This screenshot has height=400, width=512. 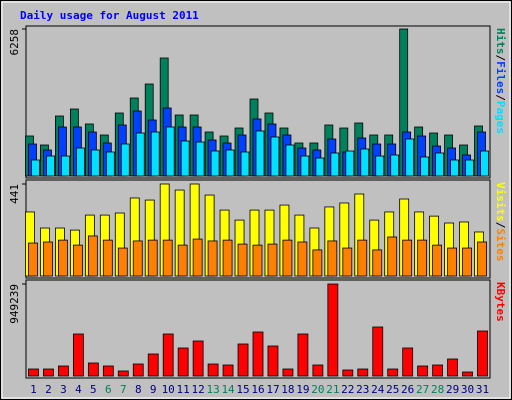 I want to click on legend: Visits/Sites, so click(x=500, y=222).